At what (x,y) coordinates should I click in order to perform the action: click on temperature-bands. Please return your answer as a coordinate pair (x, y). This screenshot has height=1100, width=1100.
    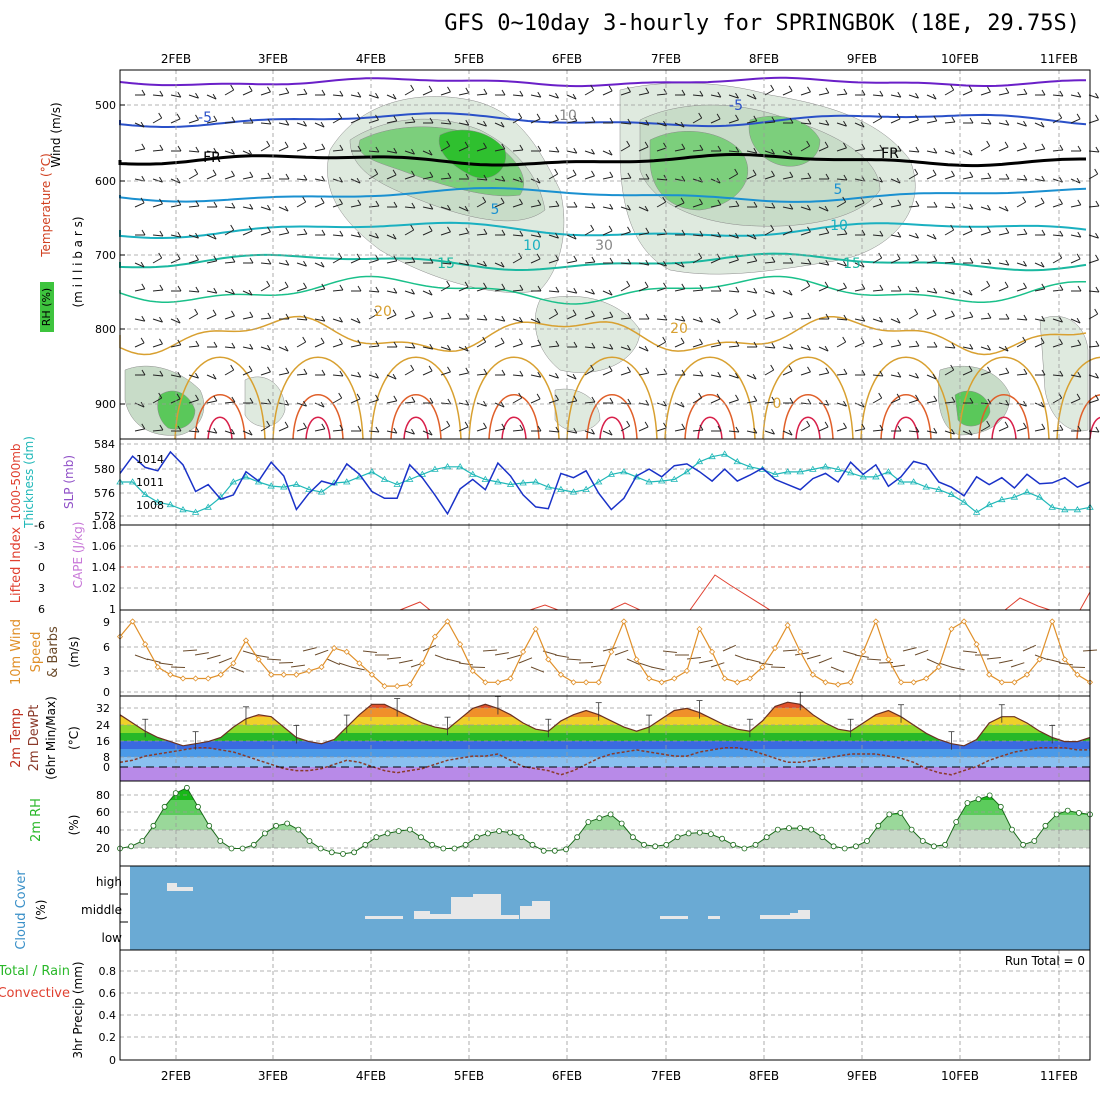
    Looking at the image, I should click on (605, 741).